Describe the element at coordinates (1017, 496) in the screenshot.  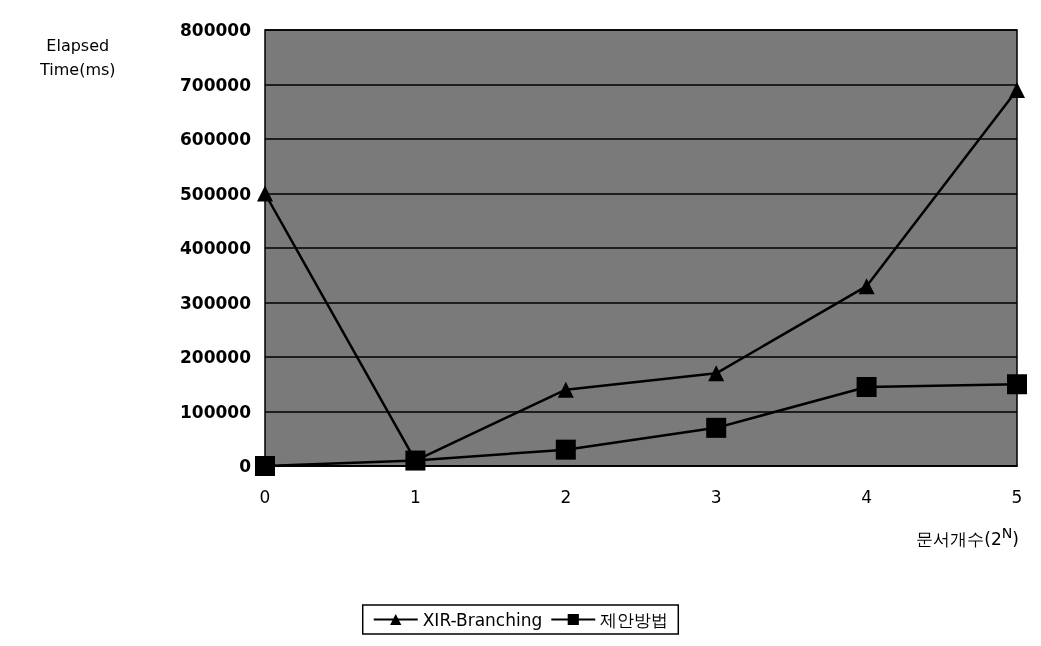
I see `x-tick-label: 5` at that location.